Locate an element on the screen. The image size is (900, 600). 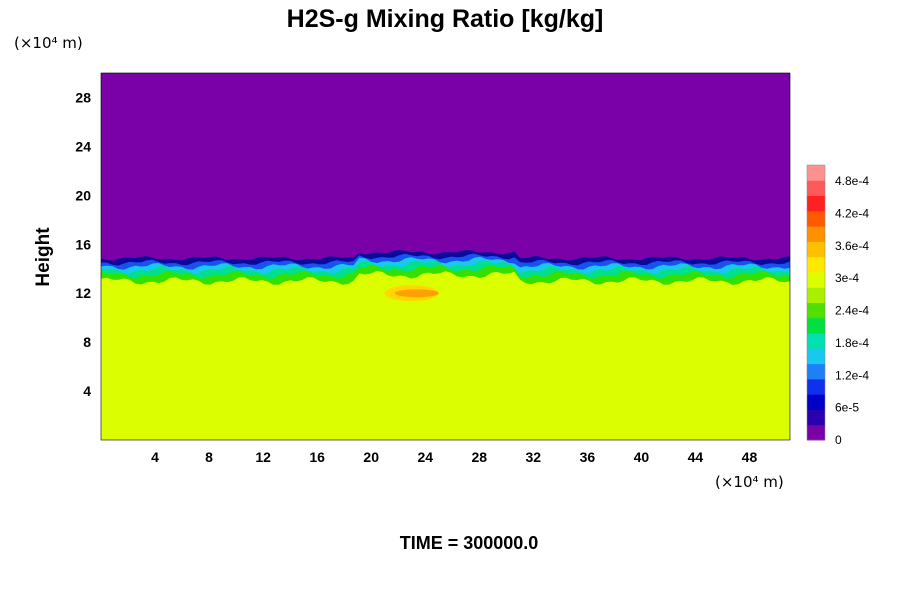
y-axis: 4 8 12 16 20 24 28 is located at coordinates (83, 244).